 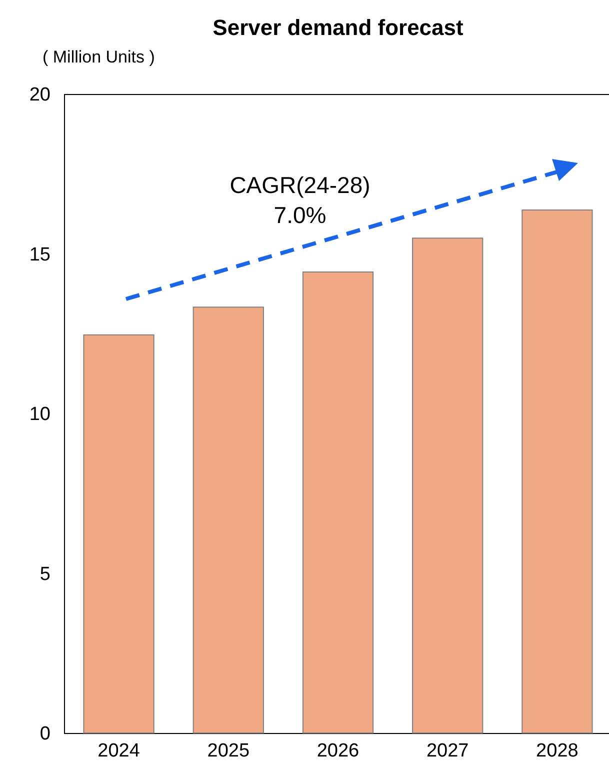 What do you see at coordinates (45, 734) in the screenshot?
I see `y-tick-label: 0` at bounding box center [45, 734].